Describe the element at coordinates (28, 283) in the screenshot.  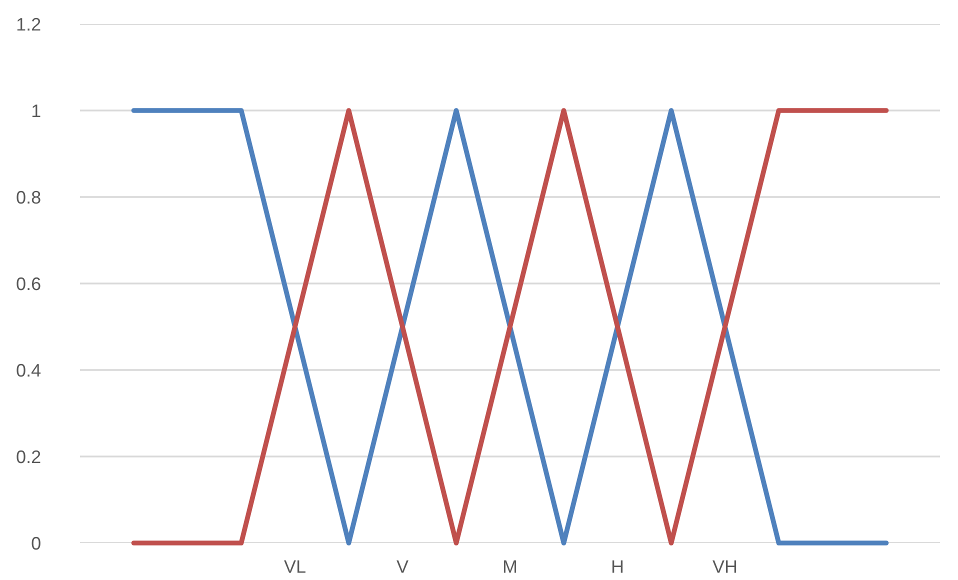
I see `y-tick-label: 0.6` at that location.